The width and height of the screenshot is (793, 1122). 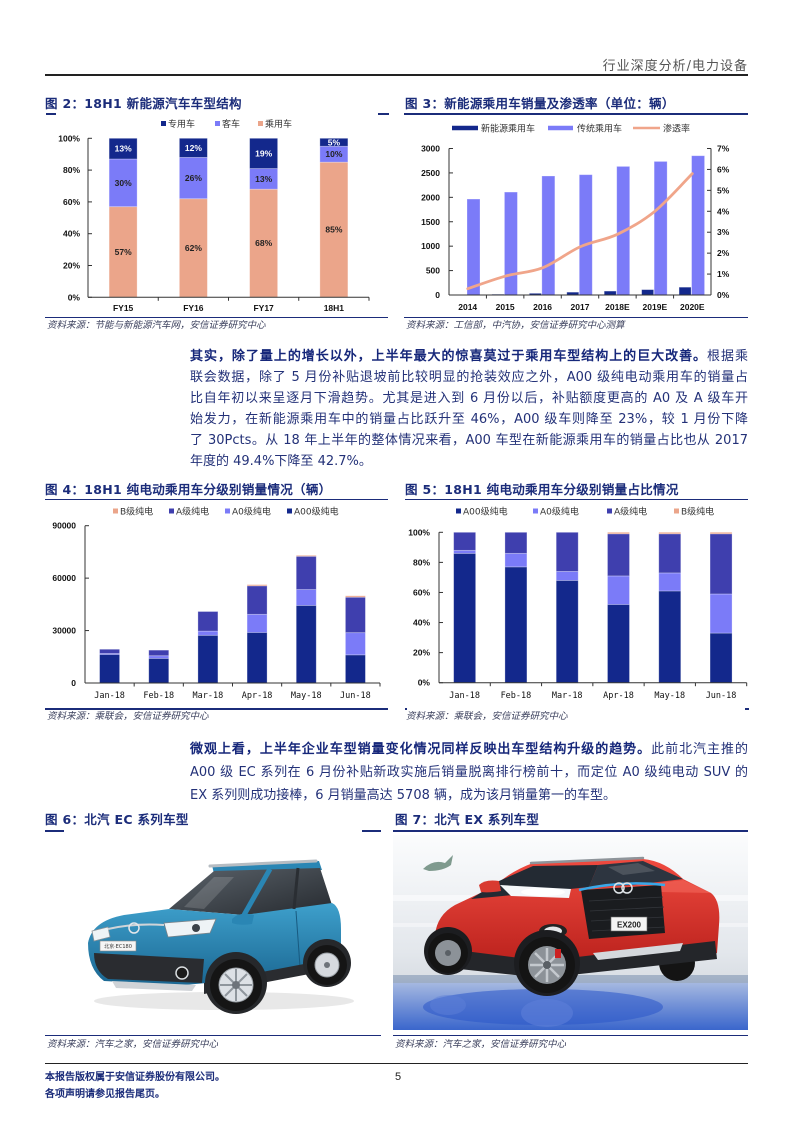 What do you see at coordinates (449, 356) in the screenshot?
I see `paragraph-lead-bold: 其实，除了量上的增长以外，上半年最大的惊喜莫过于乘用车型结构上的巨大改善。` at bounding box center [449, 356].